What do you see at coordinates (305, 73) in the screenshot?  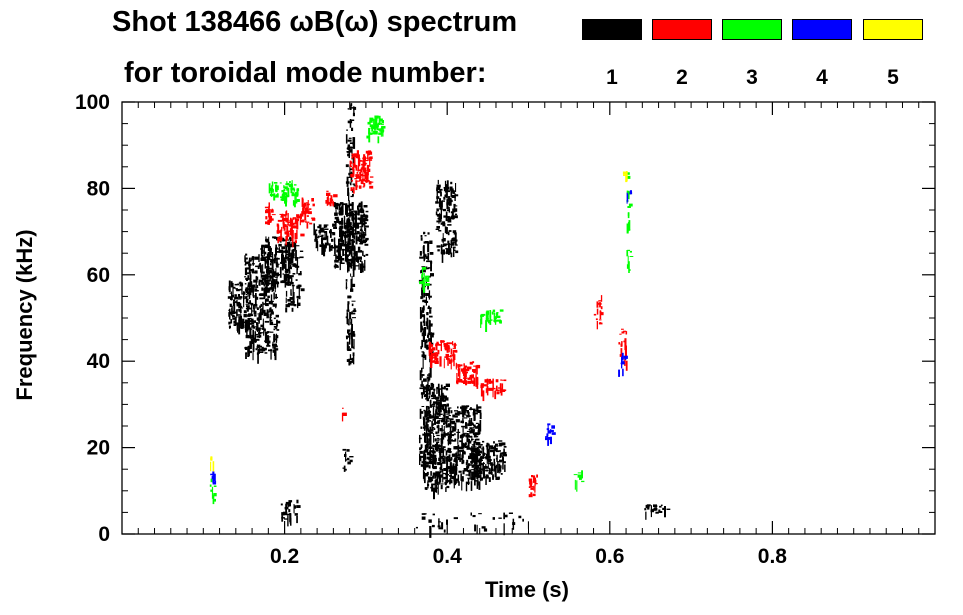 I see `chart-title-line2: for toroidal mode number:` at bounding box center [305, 73].